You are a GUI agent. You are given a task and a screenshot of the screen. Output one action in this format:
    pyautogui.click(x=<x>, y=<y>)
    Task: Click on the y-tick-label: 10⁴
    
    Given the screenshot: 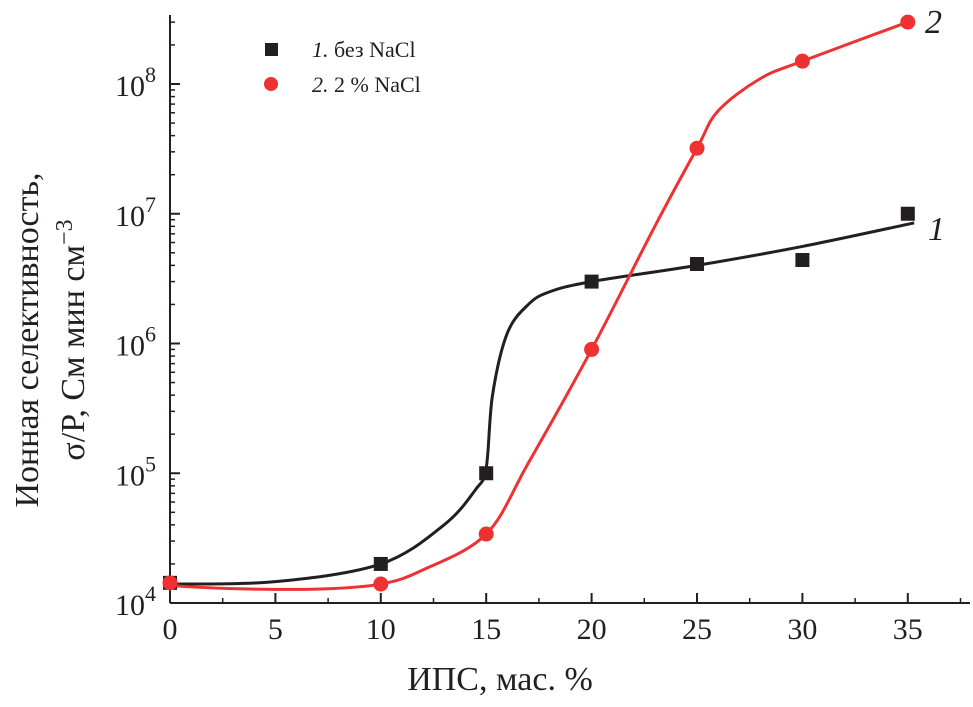 What is the action you would take?
    pyautogui.click(x=135, y=601)
    